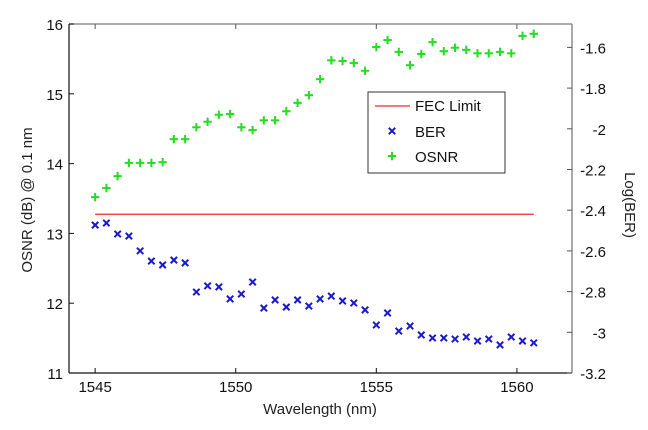  Describe the element at coordinates (94, 387) in the screenshot. I see `x-tick-label: 1545` at that location.